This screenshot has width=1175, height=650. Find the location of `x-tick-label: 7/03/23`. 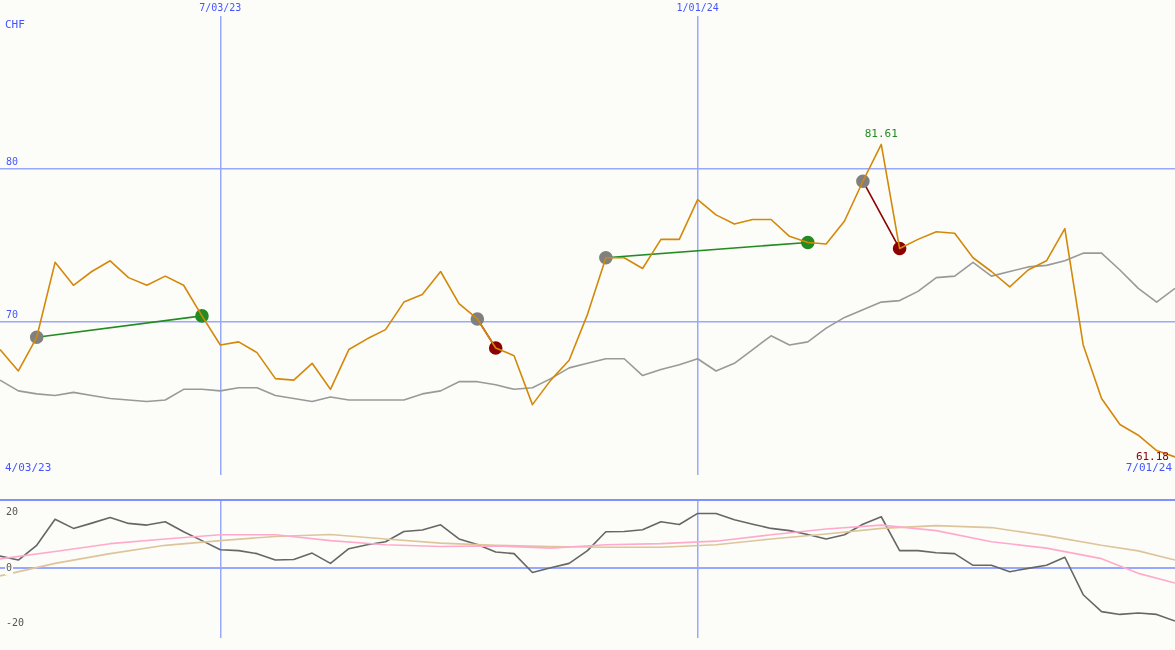

x-tick-label: 7/03/23 is located at coordinates (220, 7).